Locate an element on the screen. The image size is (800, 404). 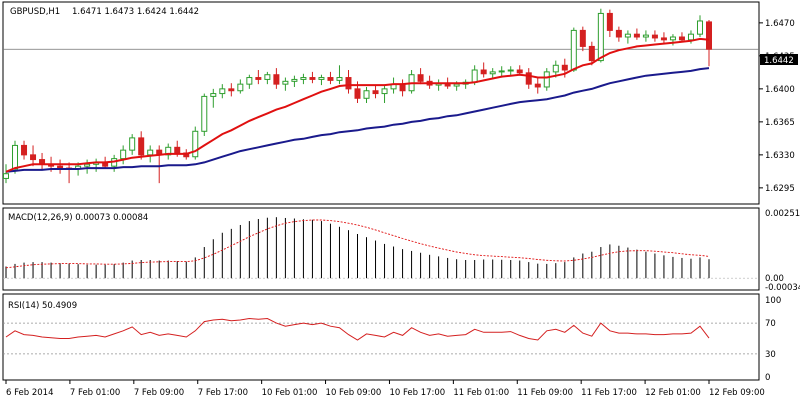
price-tick-label: 1.6400 is located at coordinates (780, 90).